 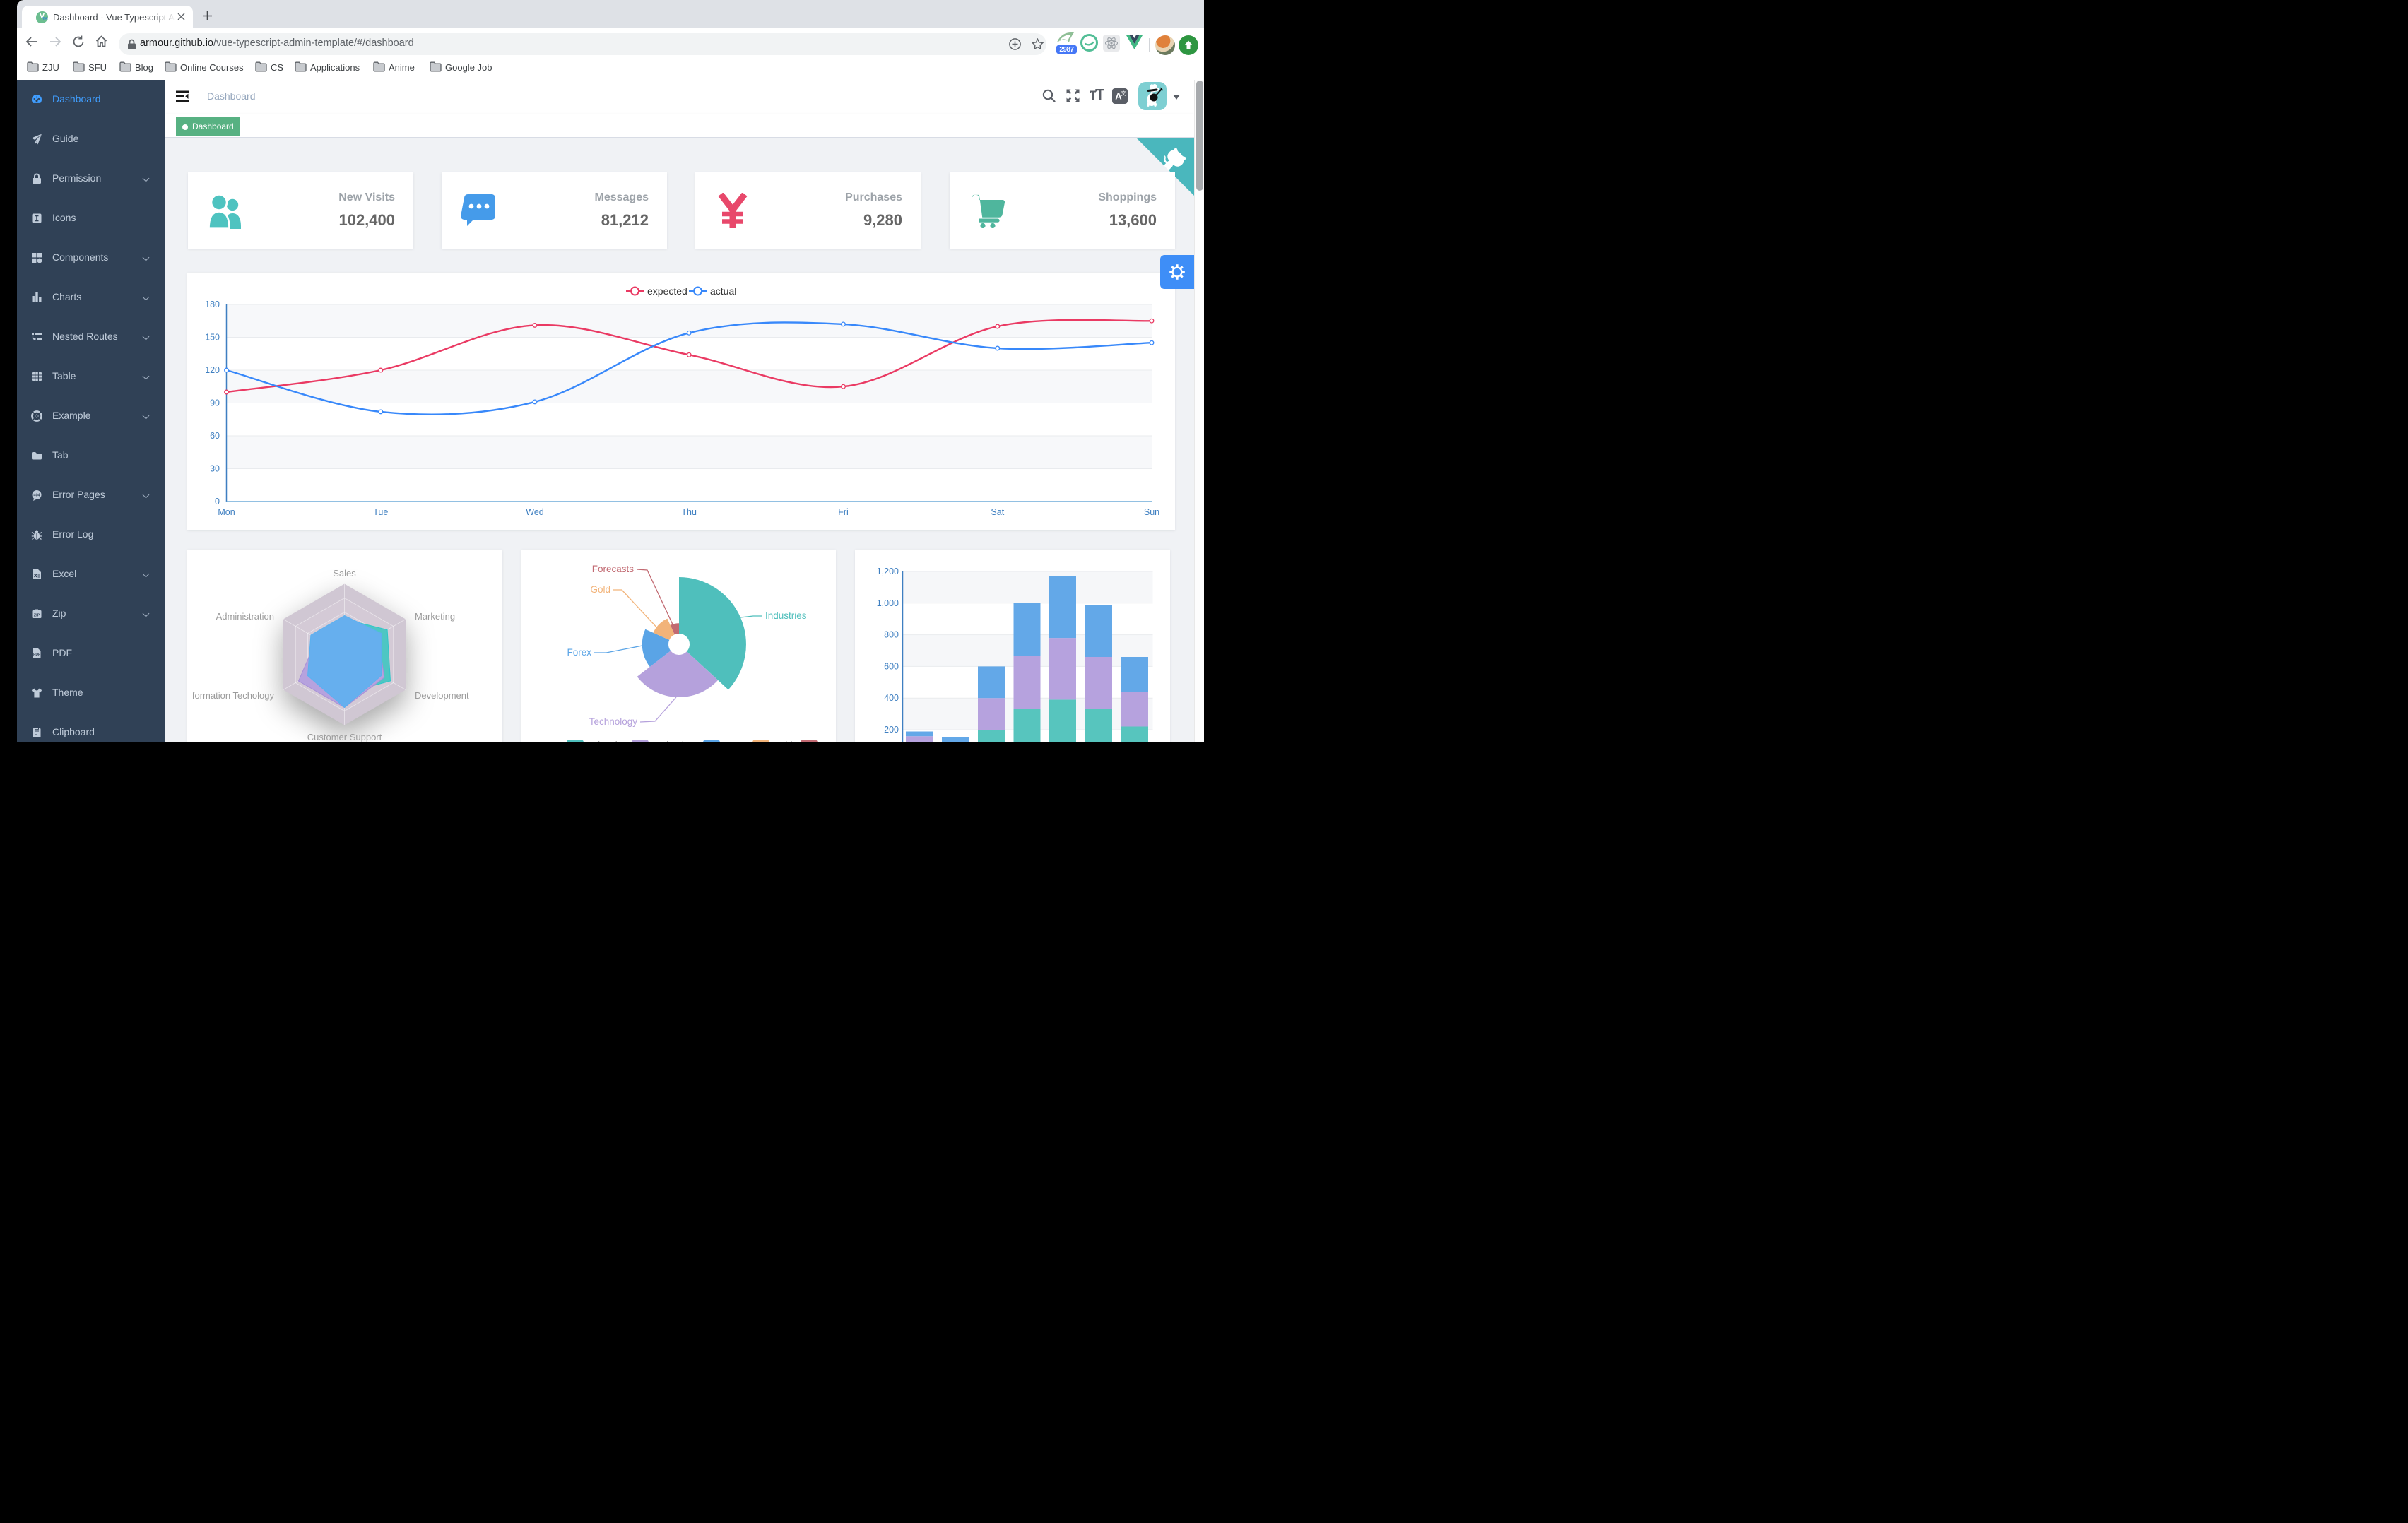 I want to click on svg-text: PDF, so click(x=36, y=655).